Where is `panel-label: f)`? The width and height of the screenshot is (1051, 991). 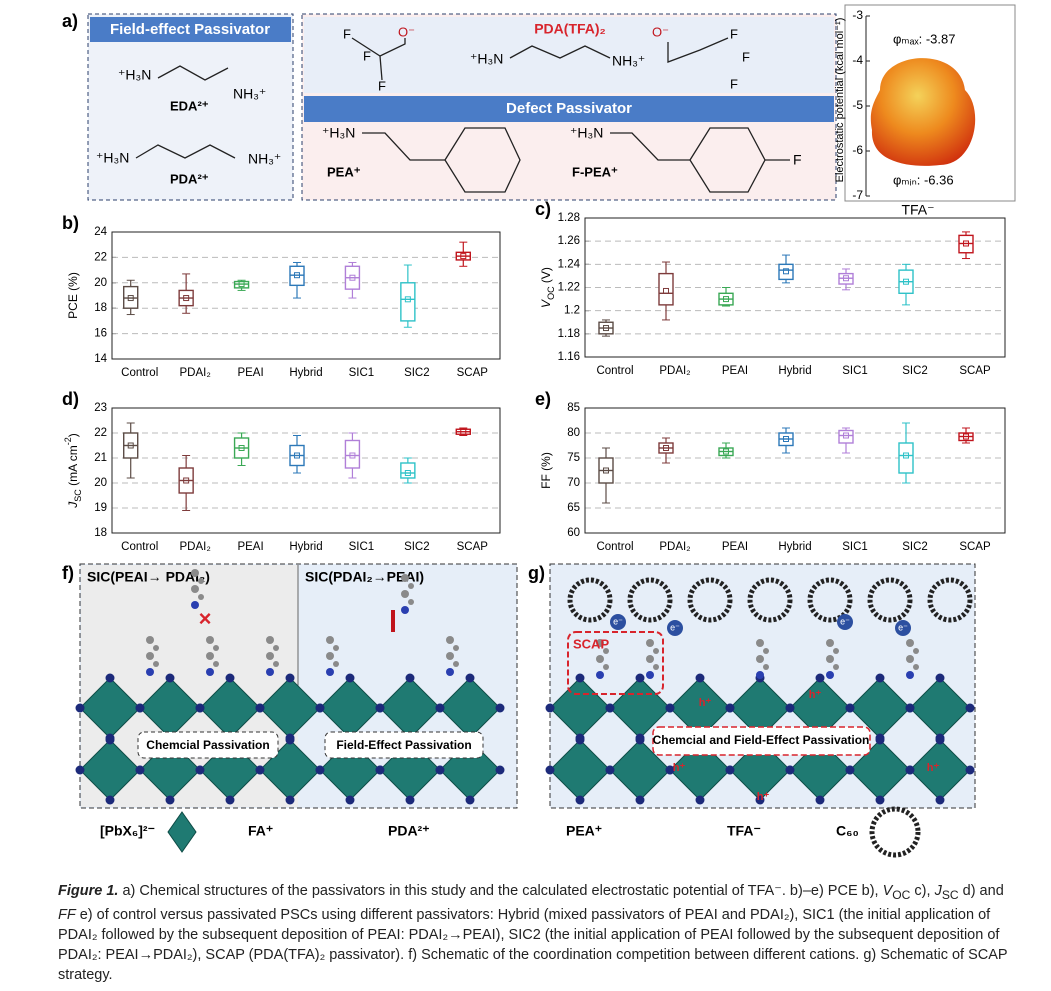
panel-label: f) is located at coordinates (68, 573).